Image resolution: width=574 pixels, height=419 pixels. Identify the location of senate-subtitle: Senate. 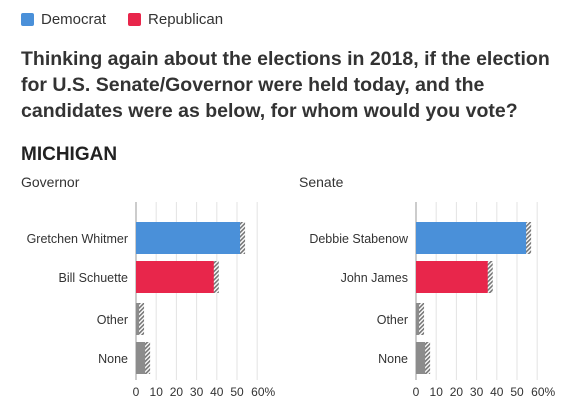
(321, 182).